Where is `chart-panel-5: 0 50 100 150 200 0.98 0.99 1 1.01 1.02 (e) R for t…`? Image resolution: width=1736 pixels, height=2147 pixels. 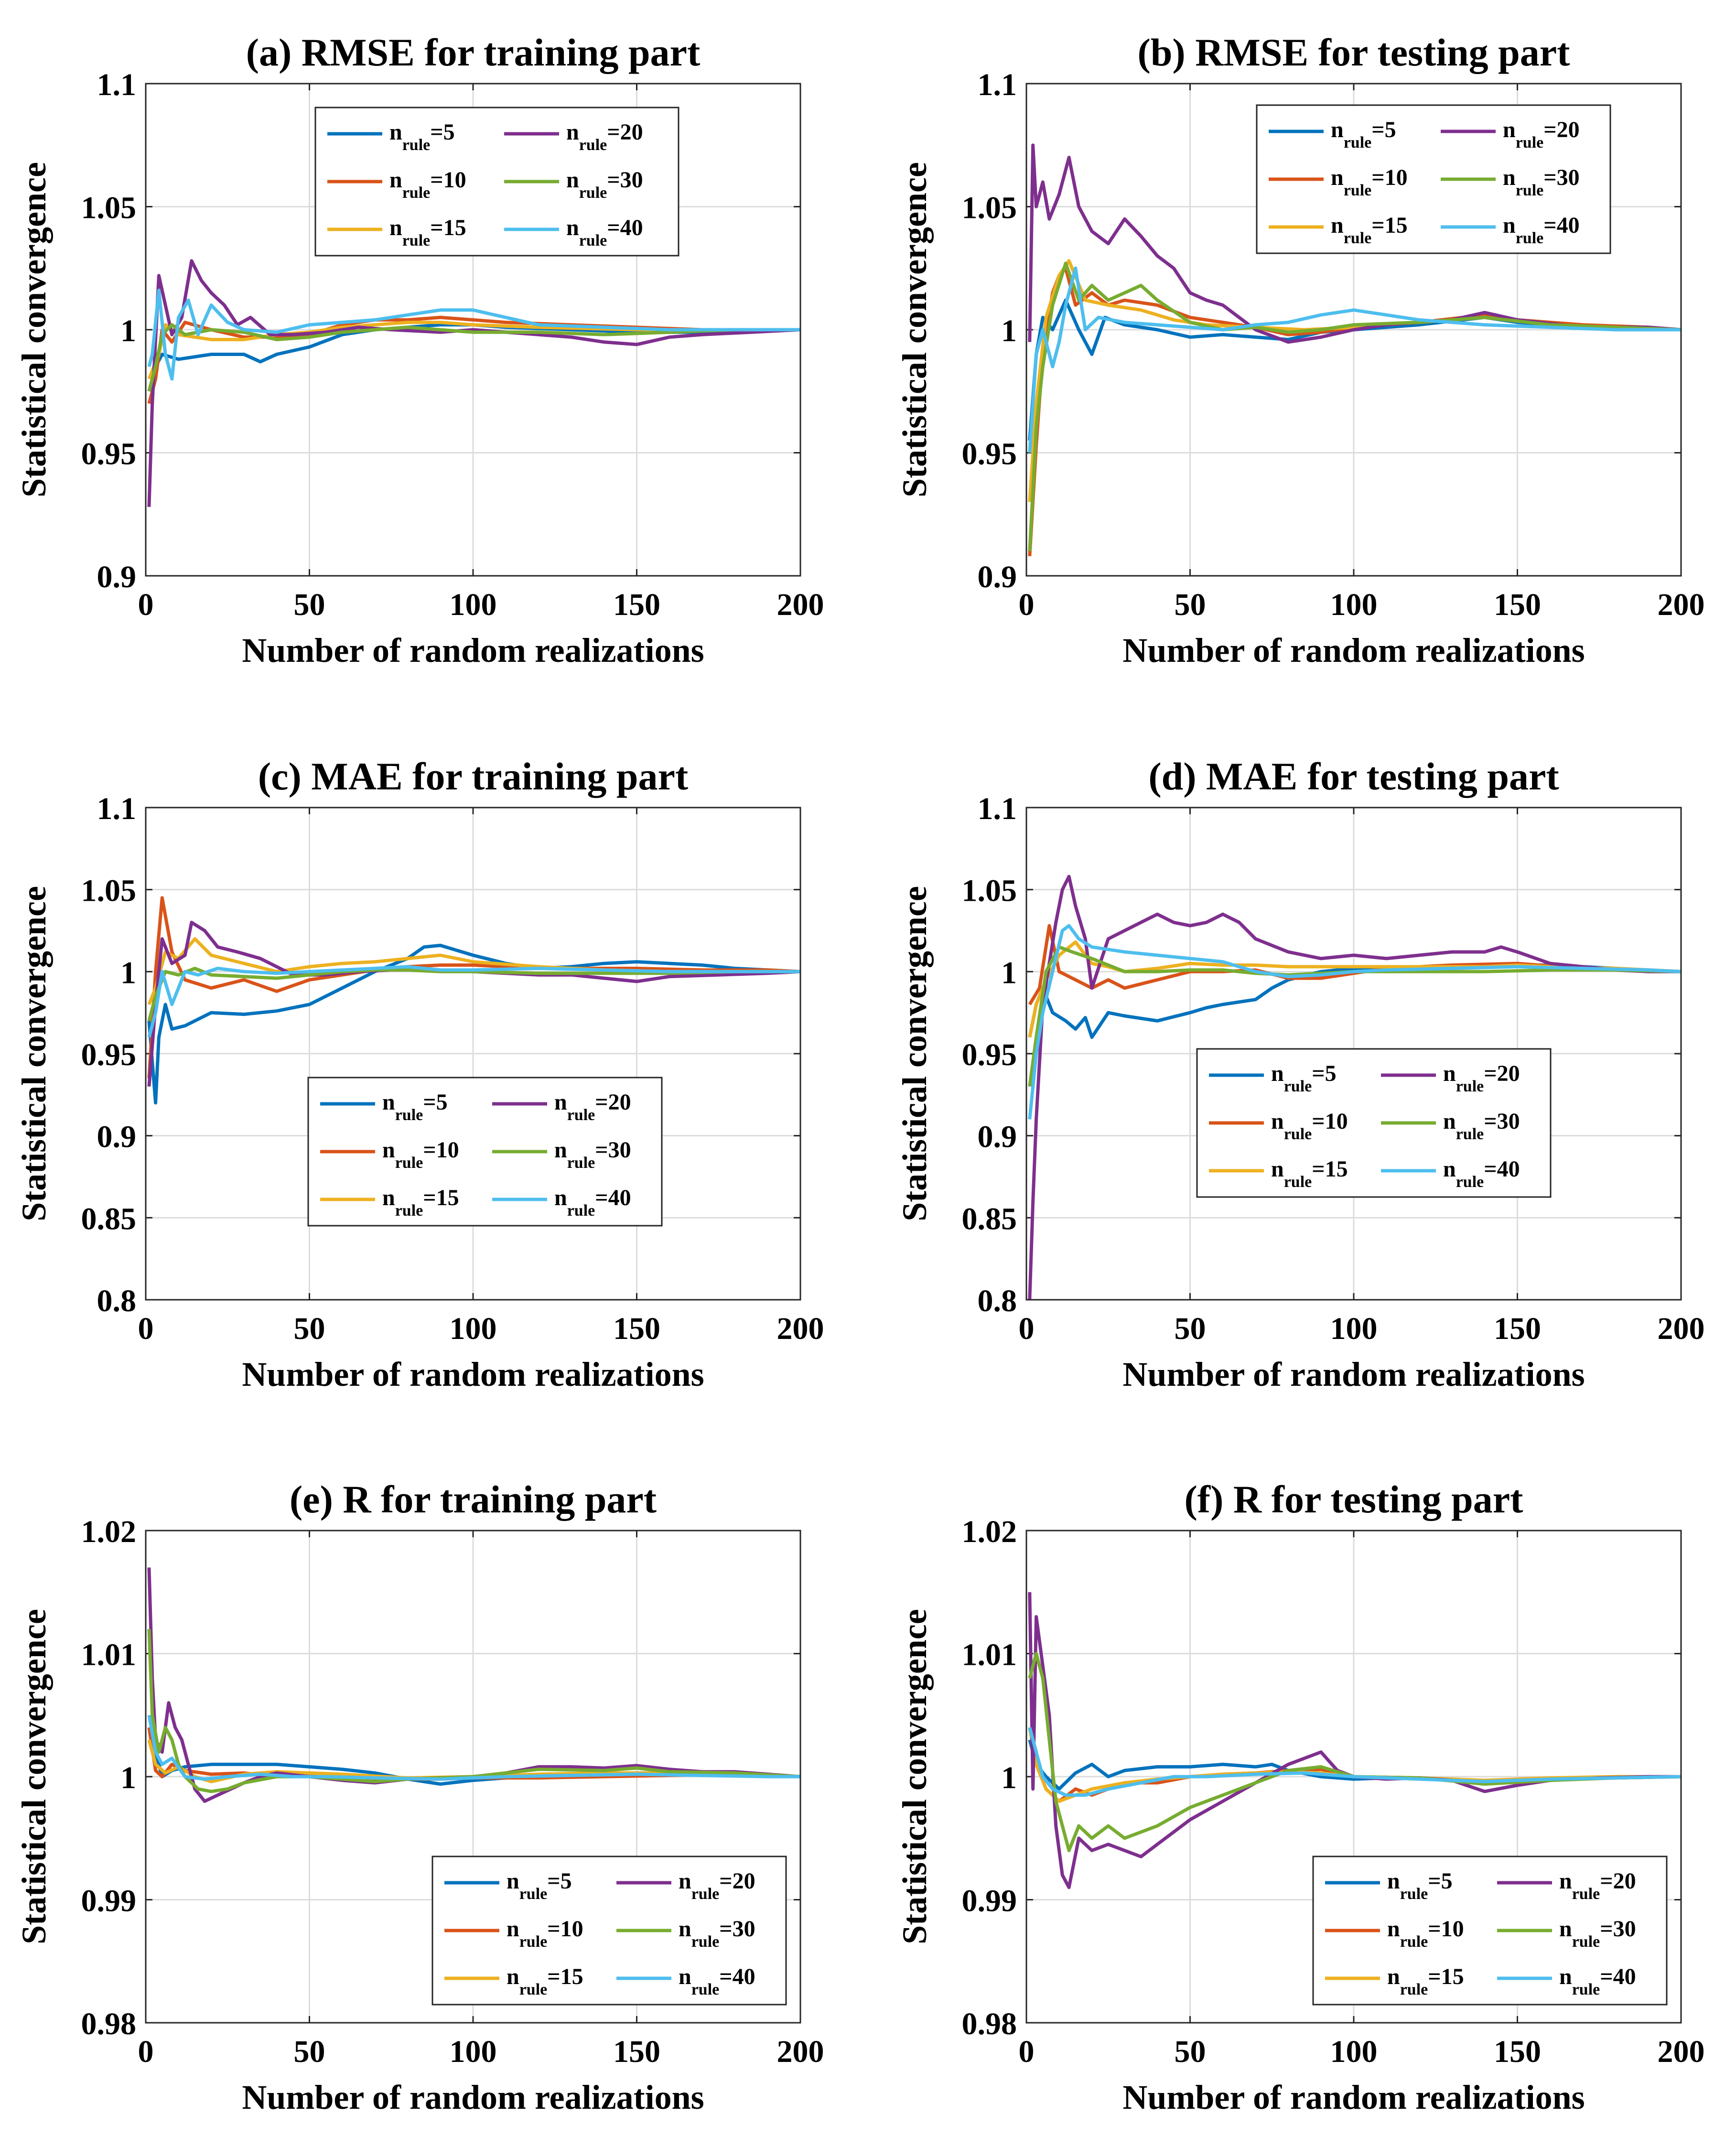 chart-panel-5: 0 50 100 150 200 0.98 0.99 1 1.01 1.02 (e) R for t… is located at coordinates (420, 1797).